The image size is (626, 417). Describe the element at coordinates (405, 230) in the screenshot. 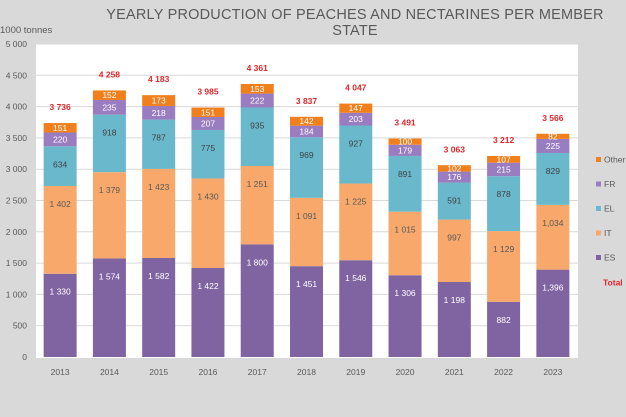

I see `data-label-it: 1 015` at that location.